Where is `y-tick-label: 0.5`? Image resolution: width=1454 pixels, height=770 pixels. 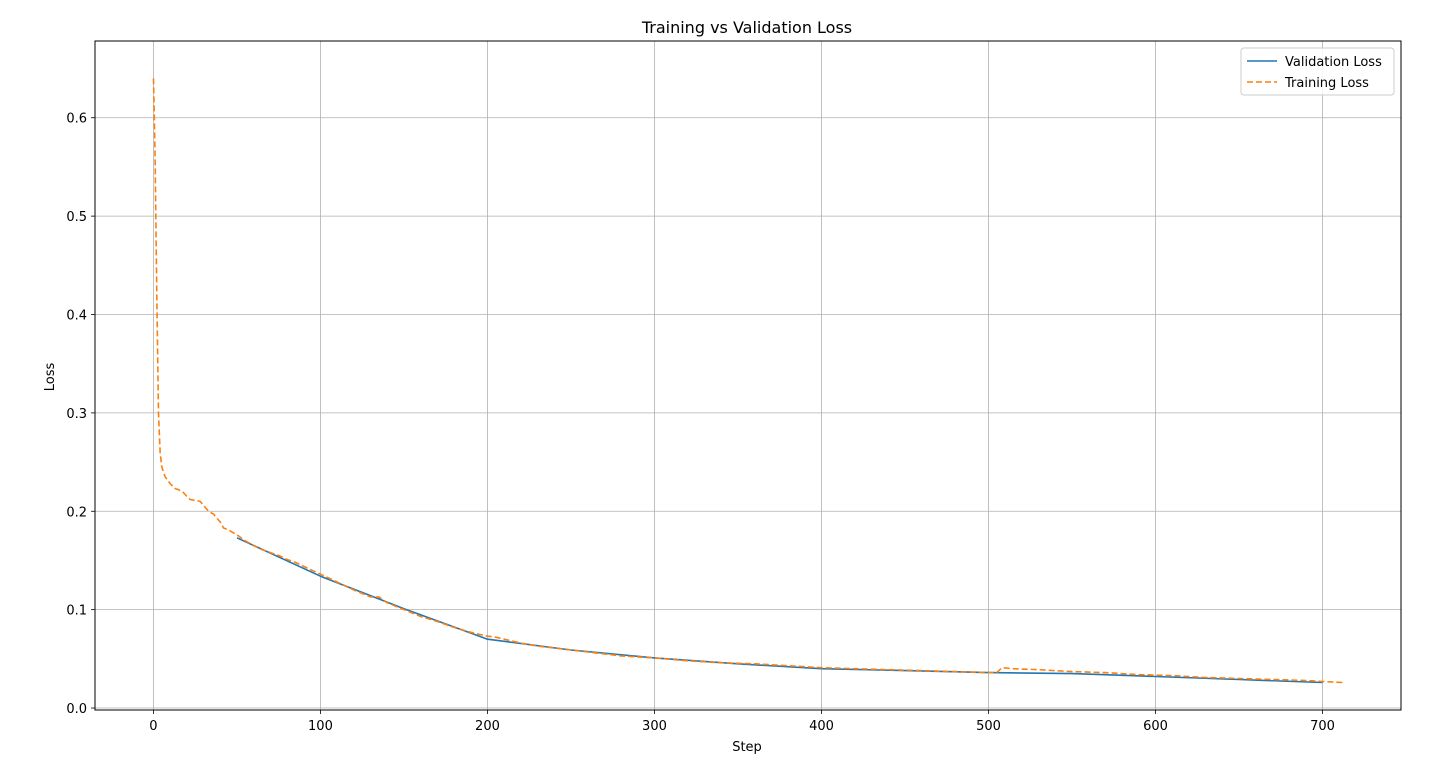 y-tick-label: 0.5 is located at coordinates (76, 217).